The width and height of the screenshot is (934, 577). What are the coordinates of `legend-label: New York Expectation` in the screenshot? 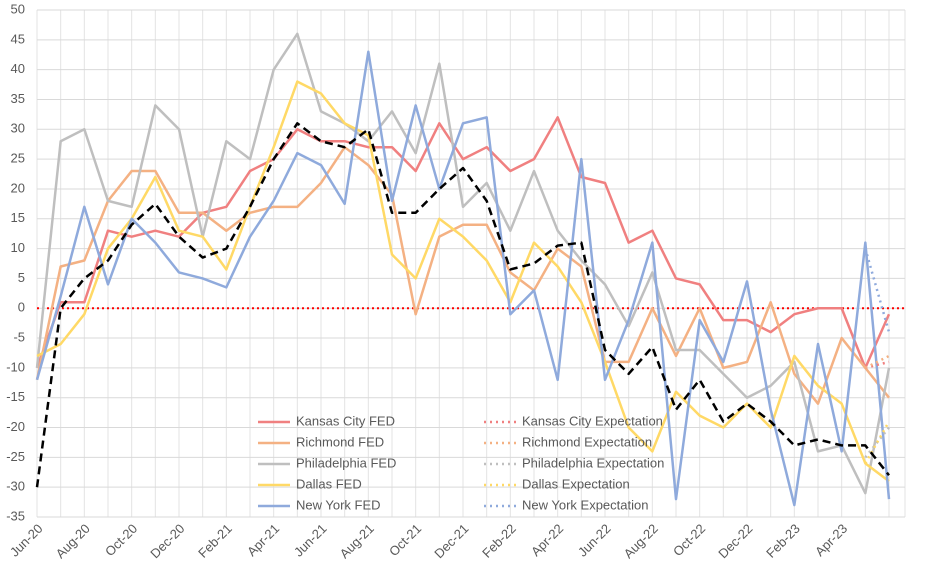 It's located at (585, 504).